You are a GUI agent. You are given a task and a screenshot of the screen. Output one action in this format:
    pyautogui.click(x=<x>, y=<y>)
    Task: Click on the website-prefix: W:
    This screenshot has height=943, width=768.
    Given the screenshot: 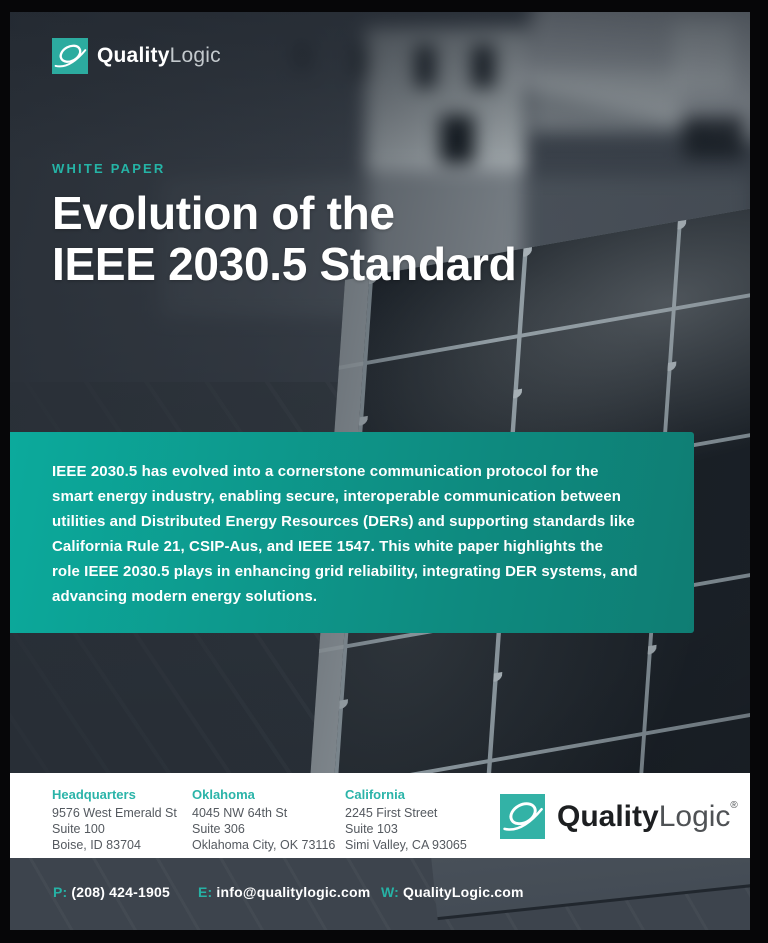 What is the action you would take?
    pyautogui.click(x=390, y=892)
    